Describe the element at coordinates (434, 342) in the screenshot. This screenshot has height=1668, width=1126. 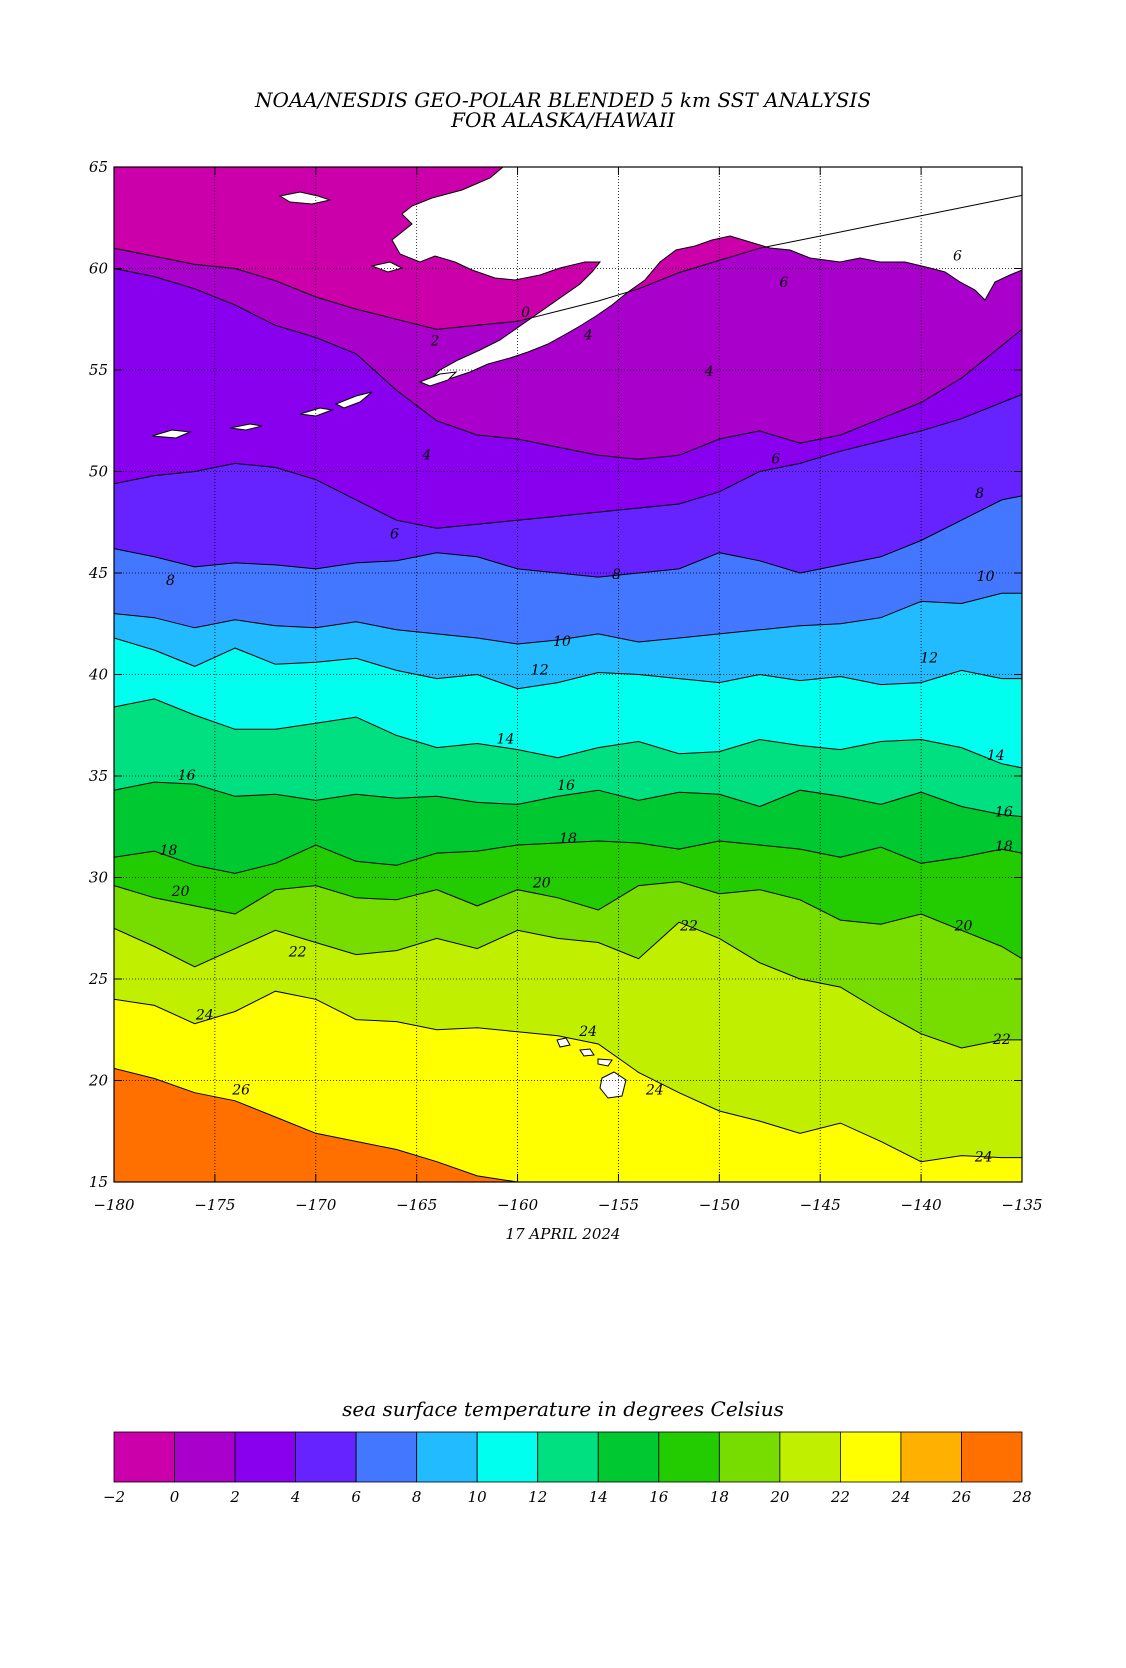
I see `contour-label-2: 2` at that location.